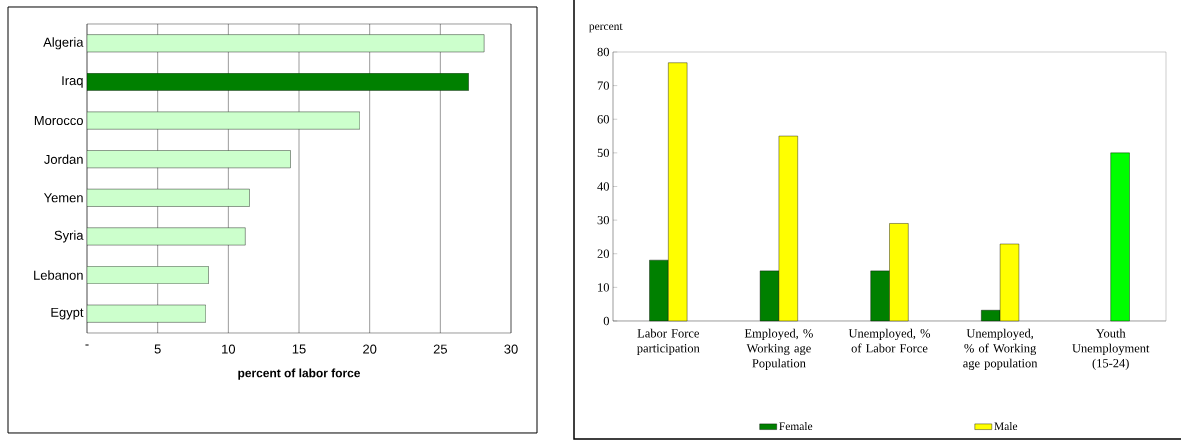 The image size is (1181, 440). I want to click on x-tick-label: 10, so click(229, 349).